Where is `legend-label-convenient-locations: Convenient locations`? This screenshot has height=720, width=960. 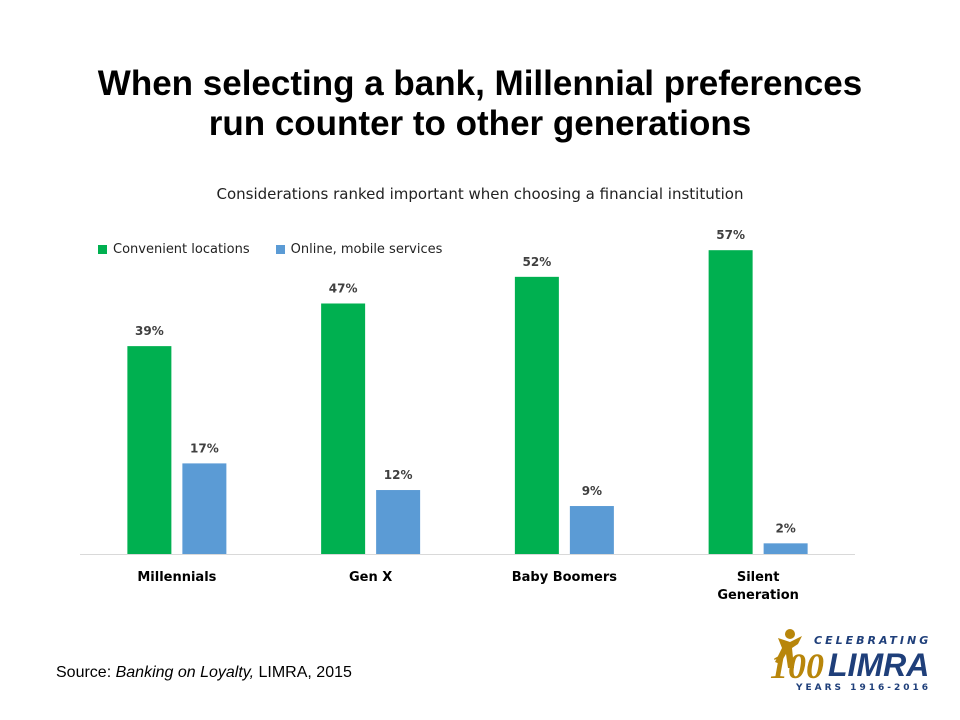
legend-label-convenient-locations: Convenient locations is located at coordinates (181, 249).